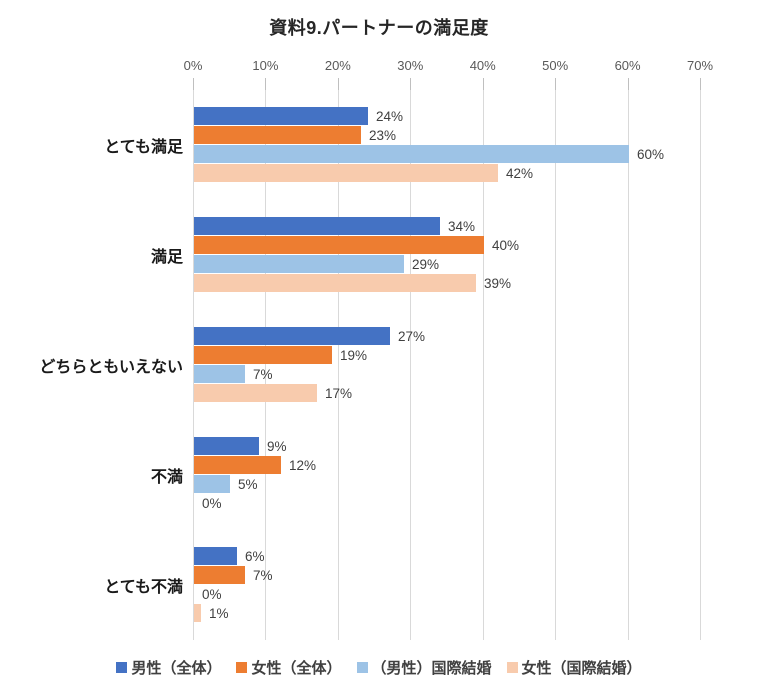  I want to click on bar-data-label: 17%, so click(339, 393).